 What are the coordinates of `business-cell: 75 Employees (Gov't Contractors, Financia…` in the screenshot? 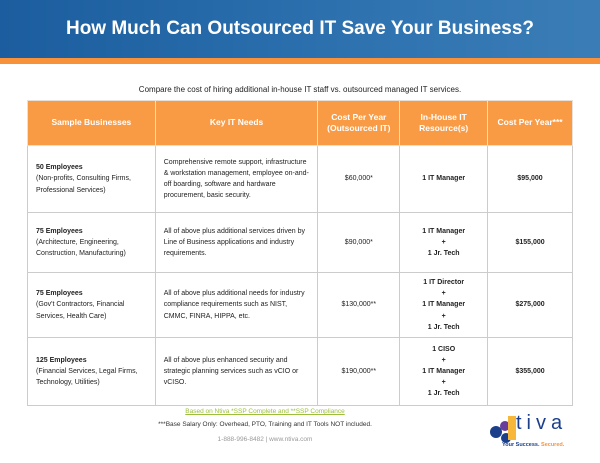 It's located at (91, 305).